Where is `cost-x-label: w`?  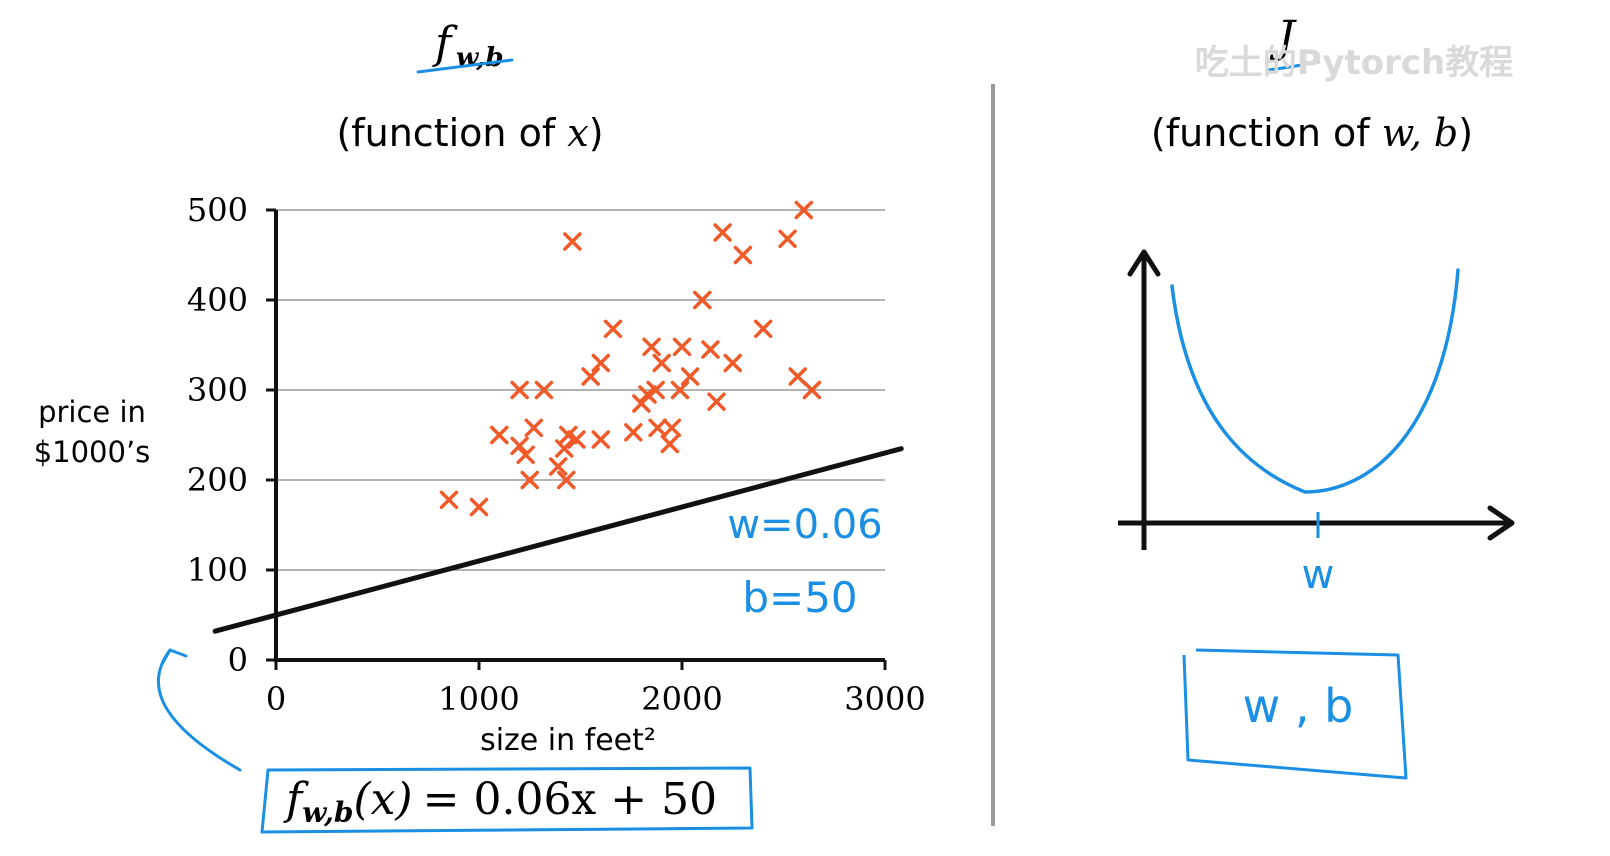 cost-x-label: w is located at coordinates (1318, 575).